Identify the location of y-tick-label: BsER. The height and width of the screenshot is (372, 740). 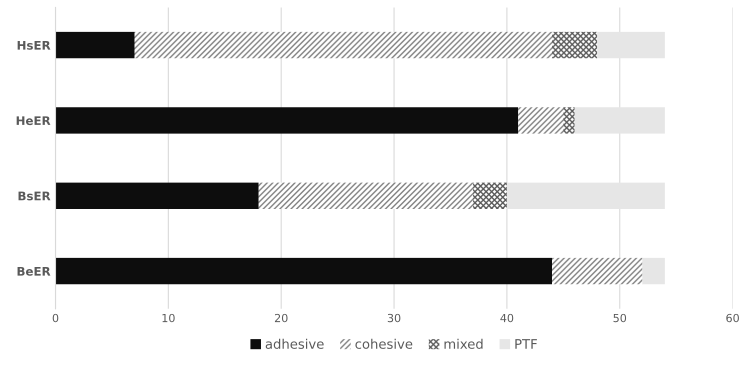
(34, 196).